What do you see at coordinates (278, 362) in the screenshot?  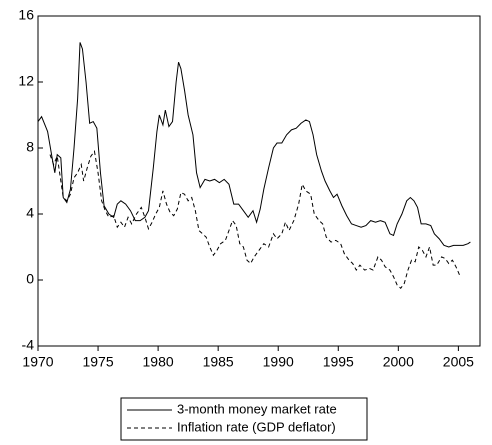 I see `x-tick-label: 1990` at bounding box center [278, 362].